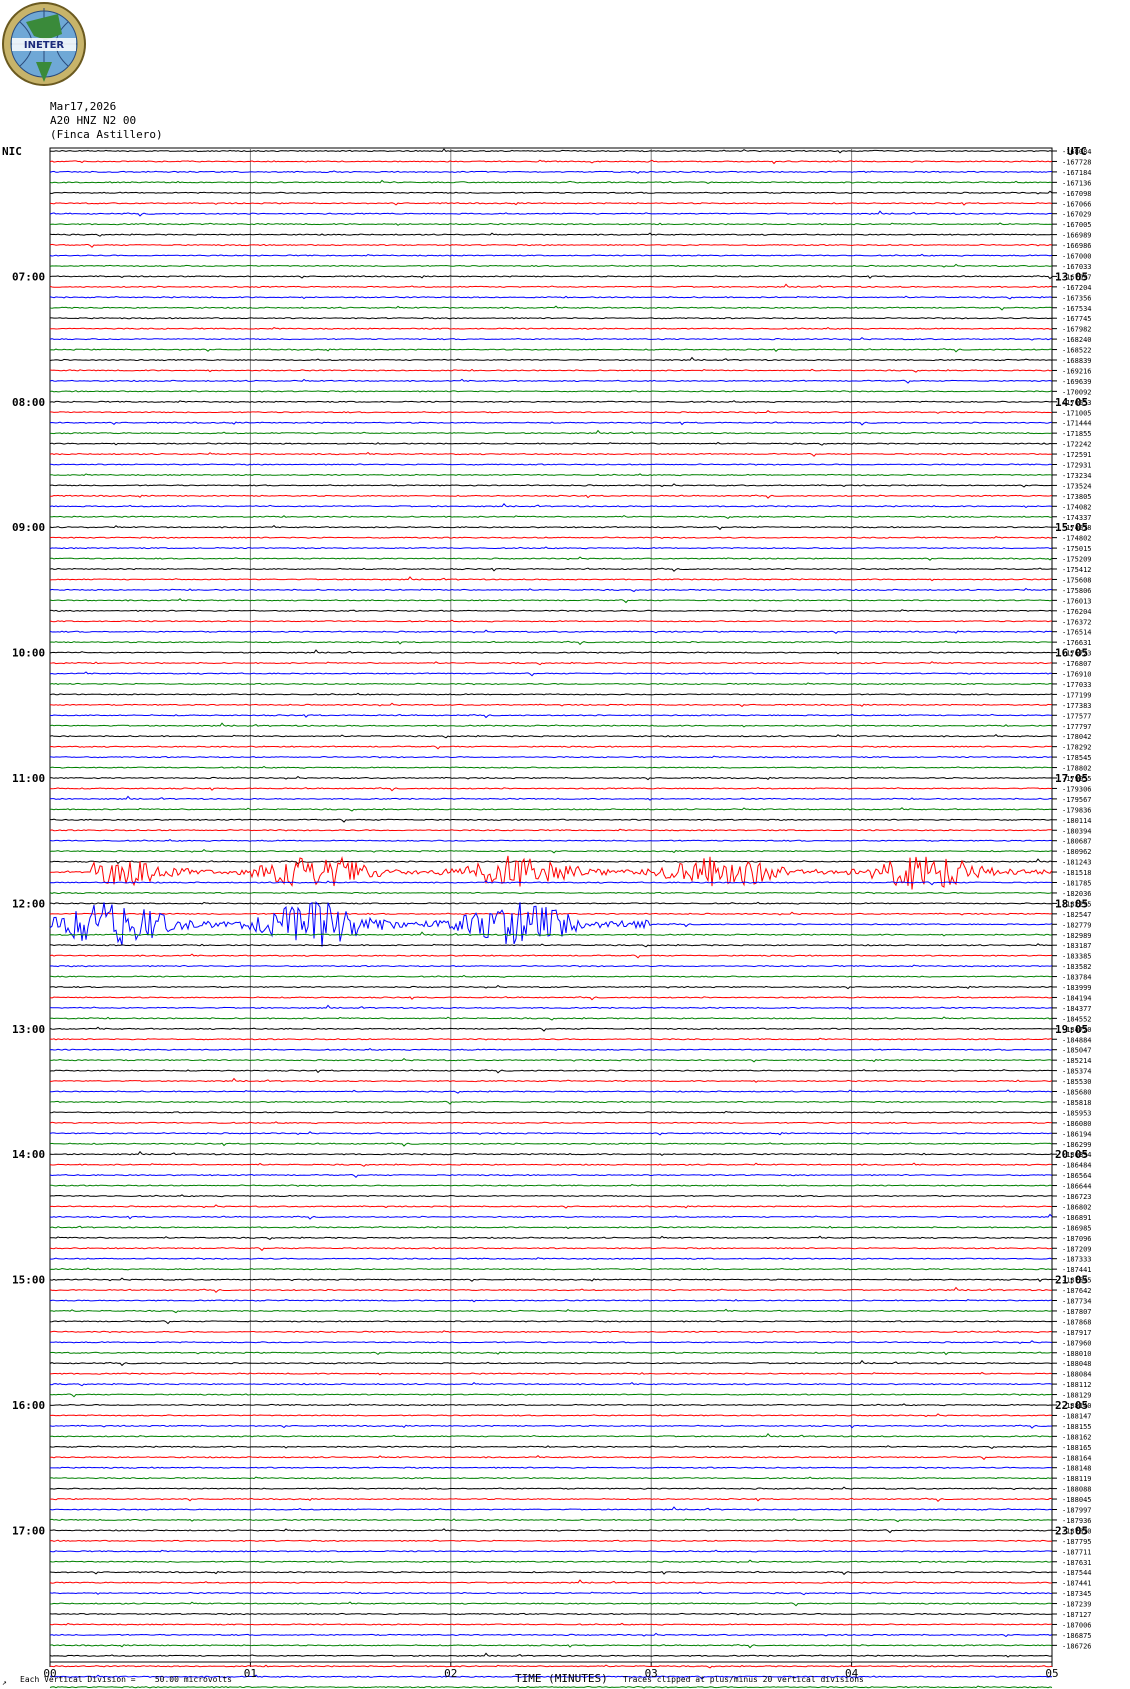  Describe the element at coordinates (1077, 424) in the screenshot. I see `trace-offset-label: -171444` at that location.